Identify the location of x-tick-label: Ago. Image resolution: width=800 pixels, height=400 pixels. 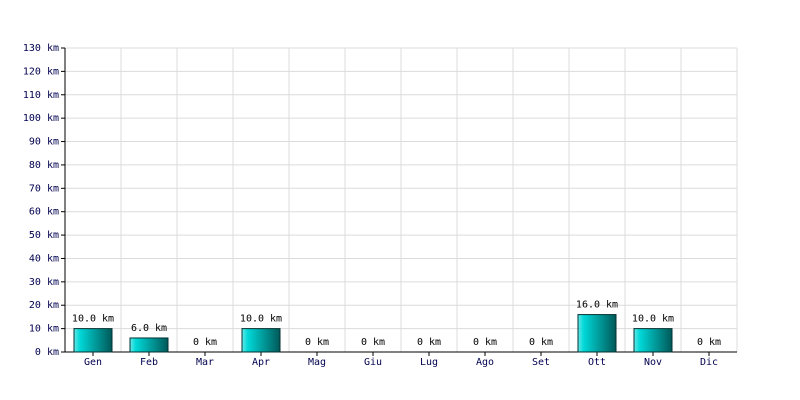
(485, 362).